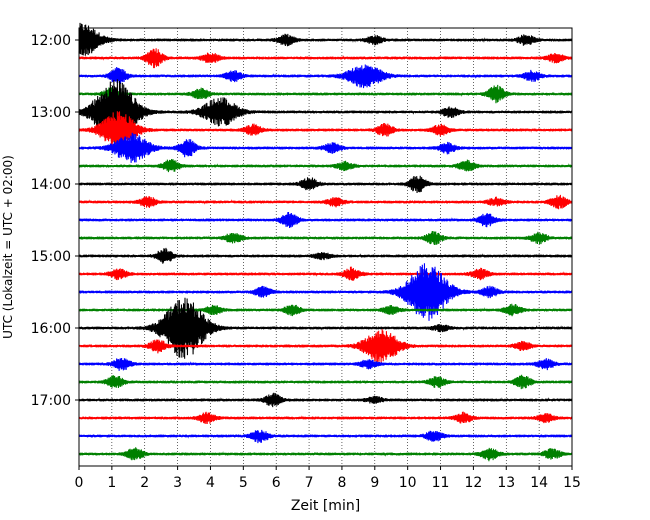  What do you see at coordinates (539, 483) in the screenshot?
I see `x-tick-label: 14` at bounding box center [539, 483].